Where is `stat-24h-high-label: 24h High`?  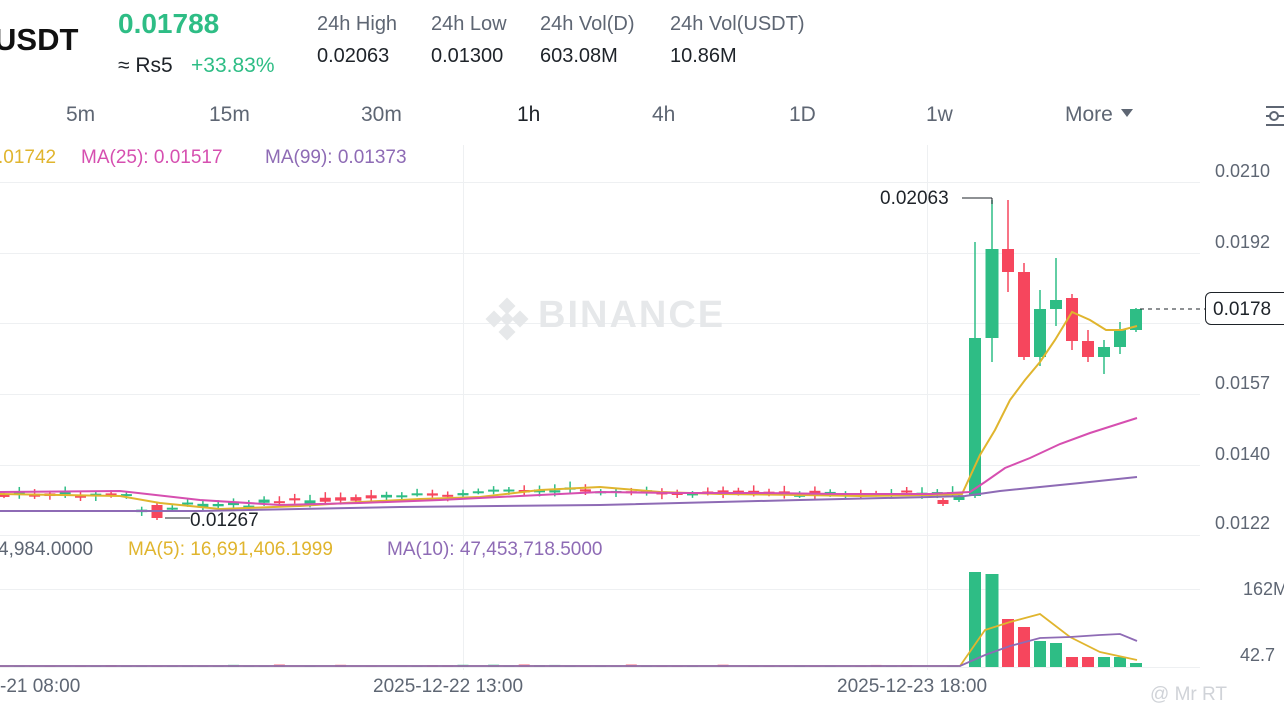
stat-24h-high-label: 24h High is located at coordinates (357, 24).